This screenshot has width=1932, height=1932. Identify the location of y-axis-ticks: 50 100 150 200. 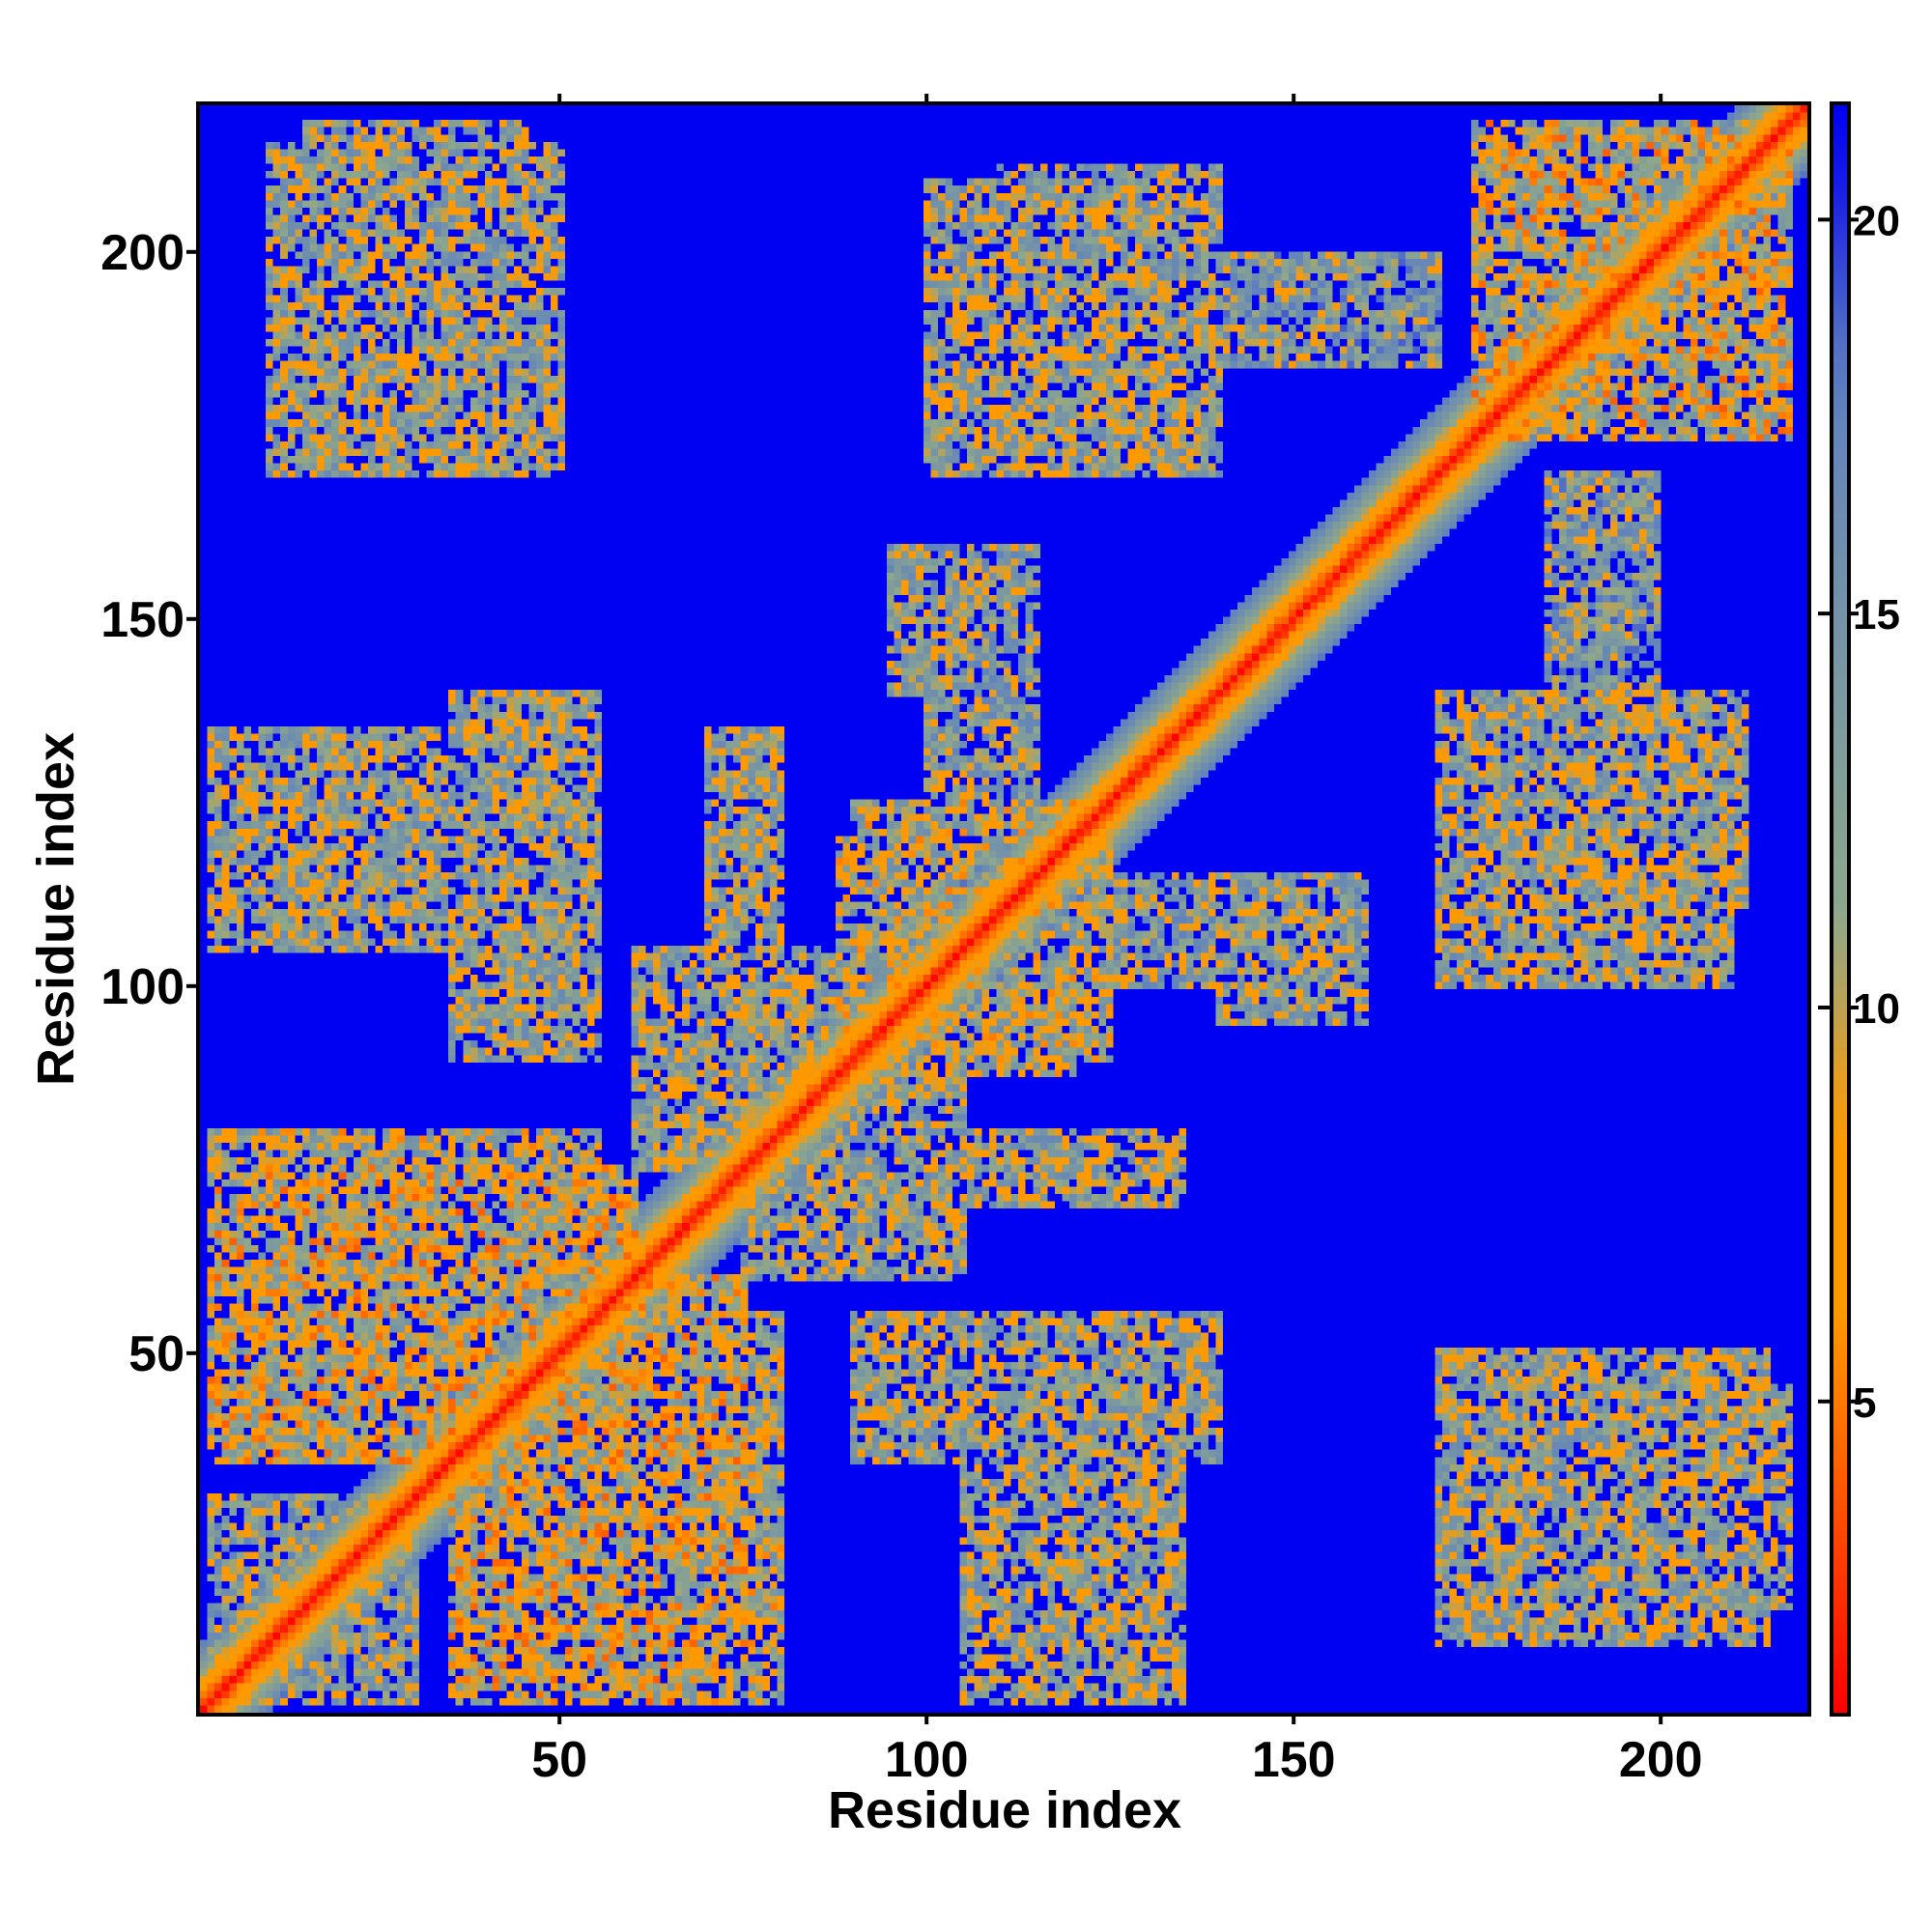
(148, 803).